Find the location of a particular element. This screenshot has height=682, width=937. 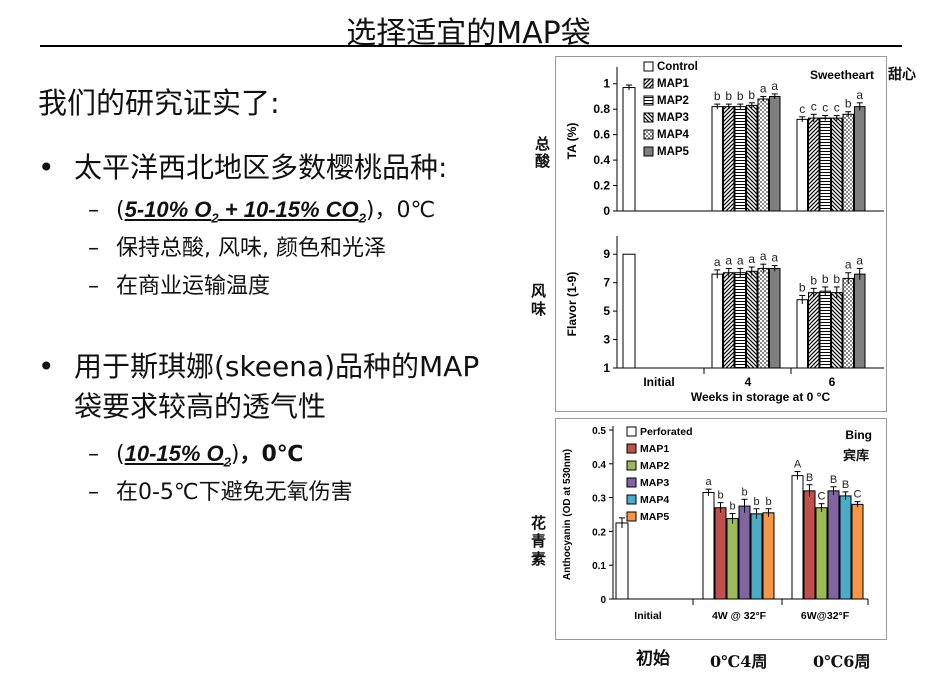

y-tick-label: 5 is located at coordinates (606, 311).